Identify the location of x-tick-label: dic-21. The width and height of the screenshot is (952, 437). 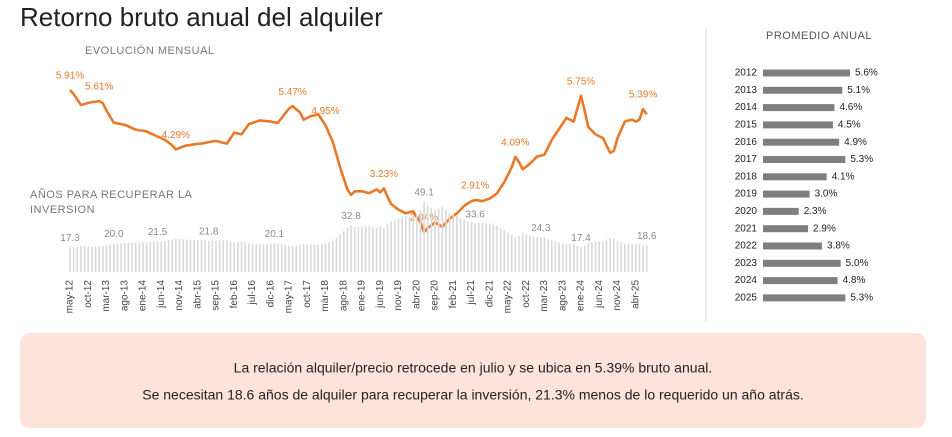
(489, 294).